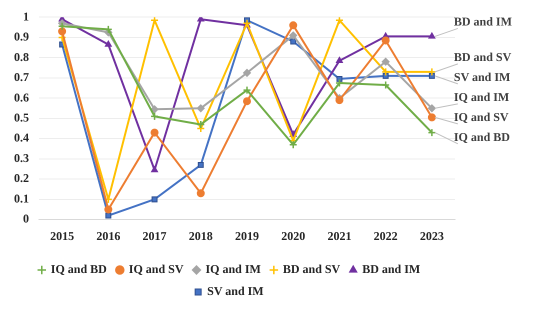 The image size is (550, 310). Describe the element at coordinates (293, 235) in the screenshot. I see `x-tick-label: 2020` at that location.